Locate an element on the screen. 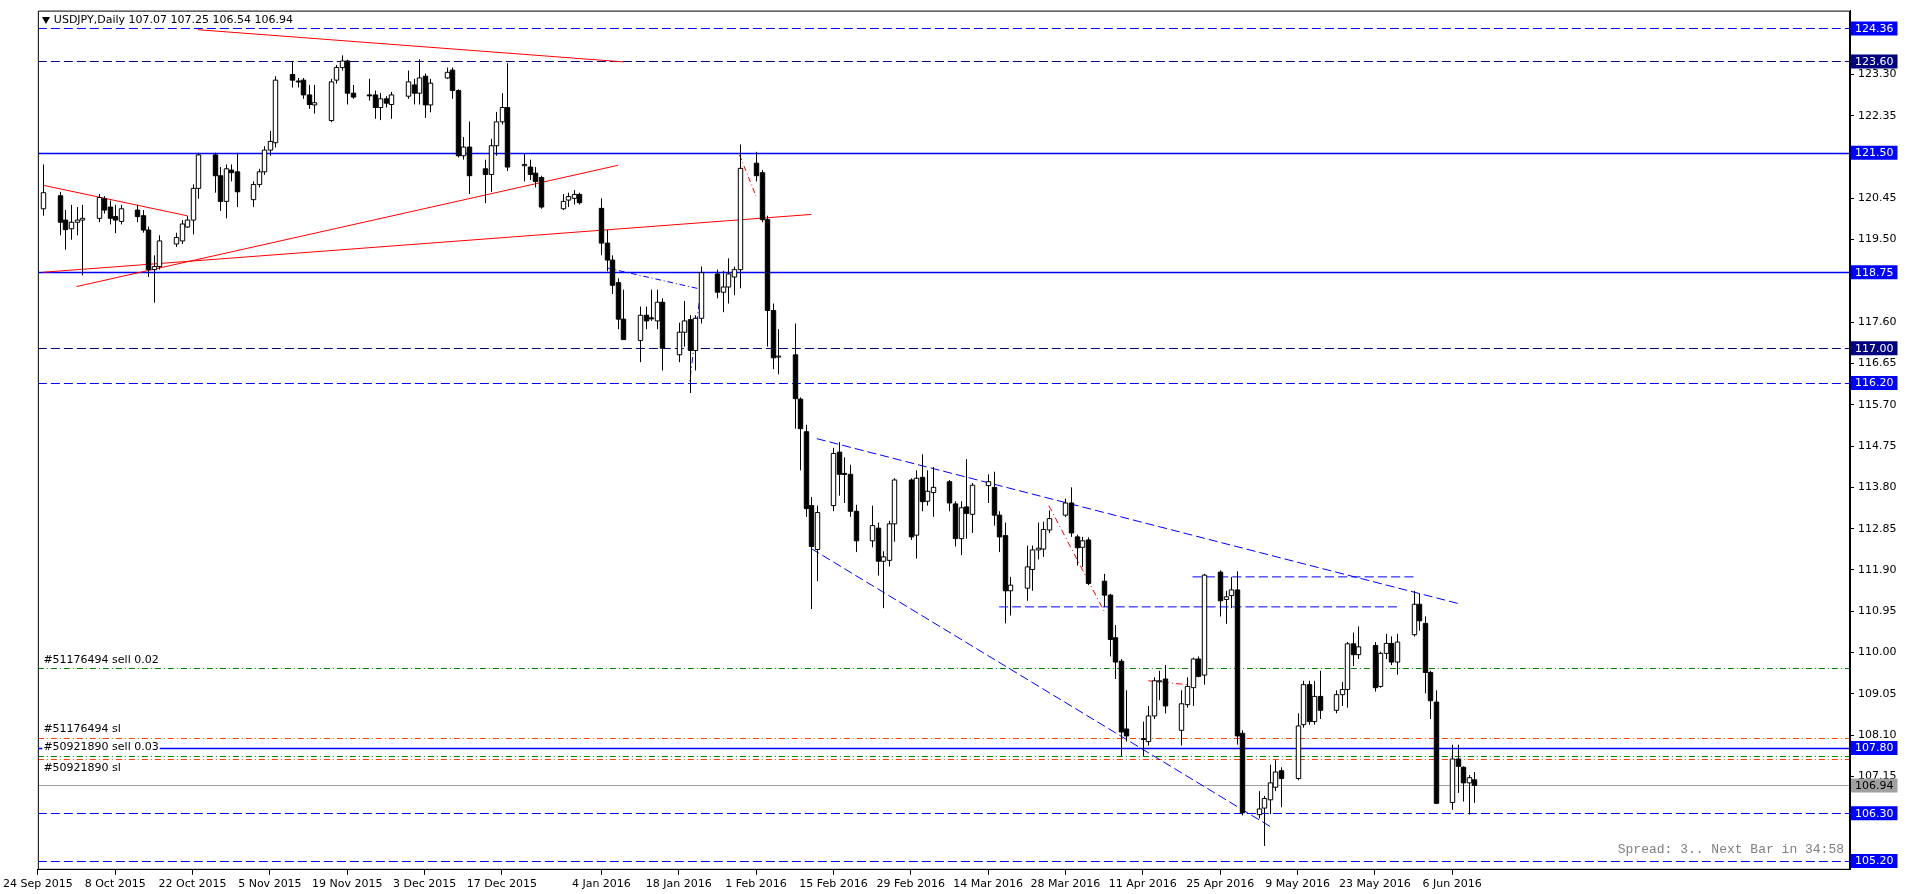 Image resolution: width=1912 pixels, height=894 pixels. ref-line-label: 106.94 is located at coordinates (1874, 785).